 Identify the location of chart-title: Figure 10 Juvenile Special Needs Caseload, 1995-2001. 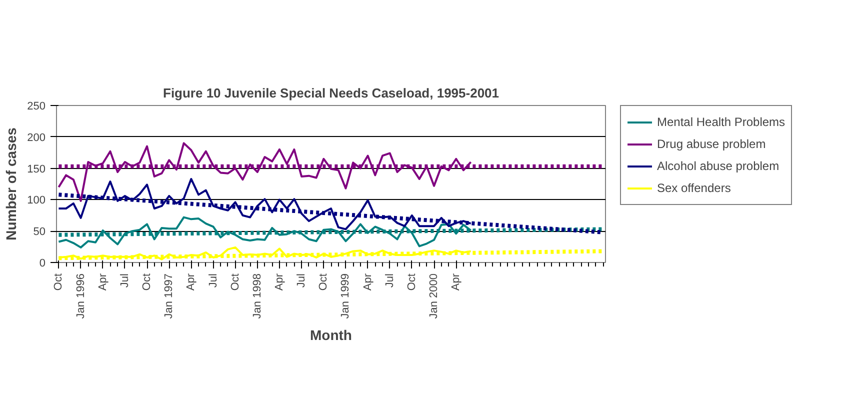
(331, 93).